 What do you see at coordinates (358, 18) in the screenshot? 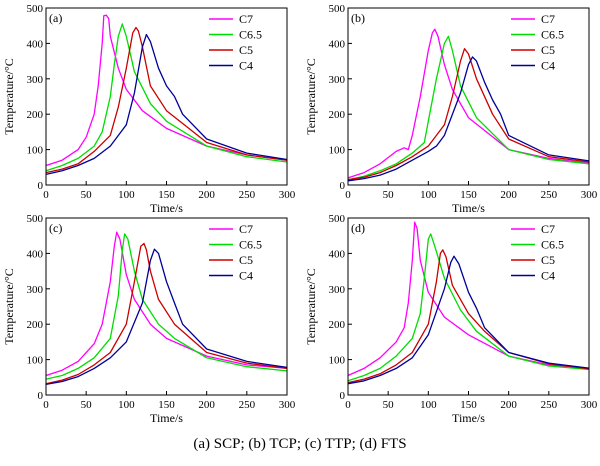
I see `panel-label: (b)` at bounding box center [358, 18].